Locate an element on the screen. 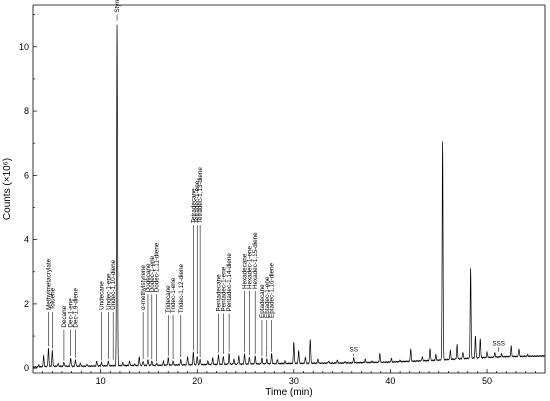 This screenshot has height=401, width=550. peak-annotation-label: Hexadec-1-ene is located at coordinates (249, 267).